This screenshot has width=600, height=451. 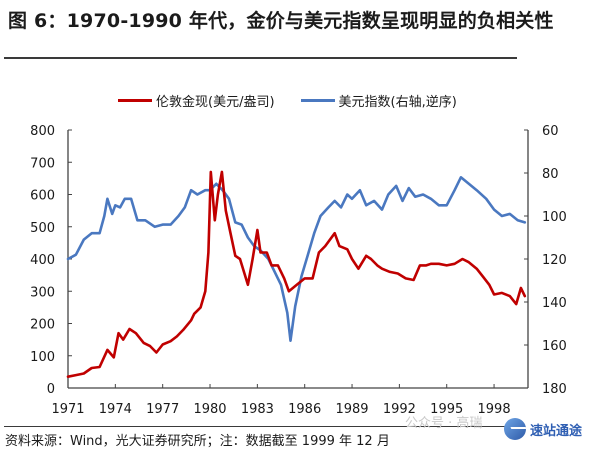 I want to click on y2-tick-label: 120, so click(x=554, y=260).